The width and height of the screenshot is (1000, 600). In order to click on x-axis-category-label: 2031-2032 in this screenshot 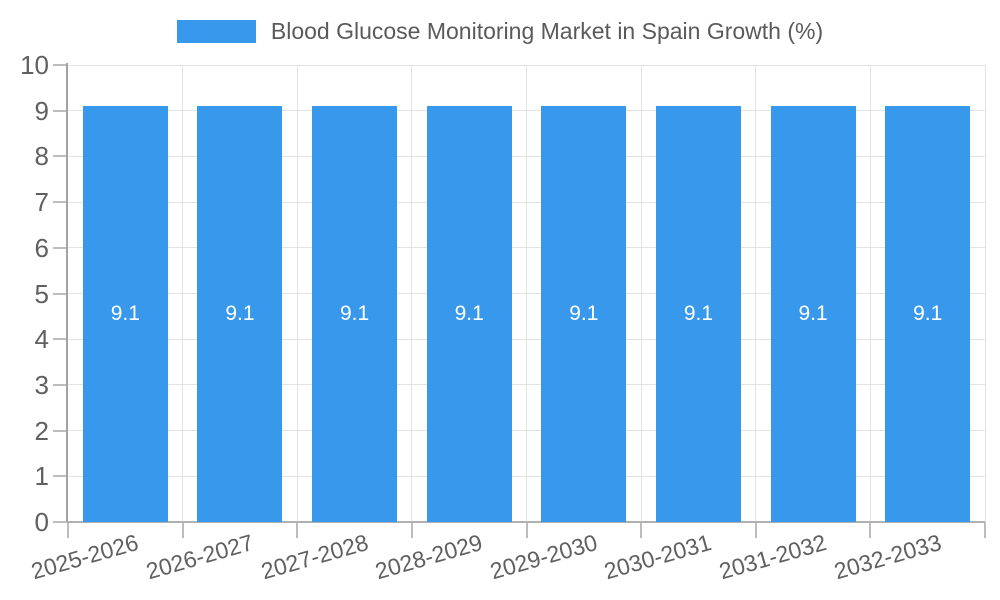, I will do `click(773, 557)`.